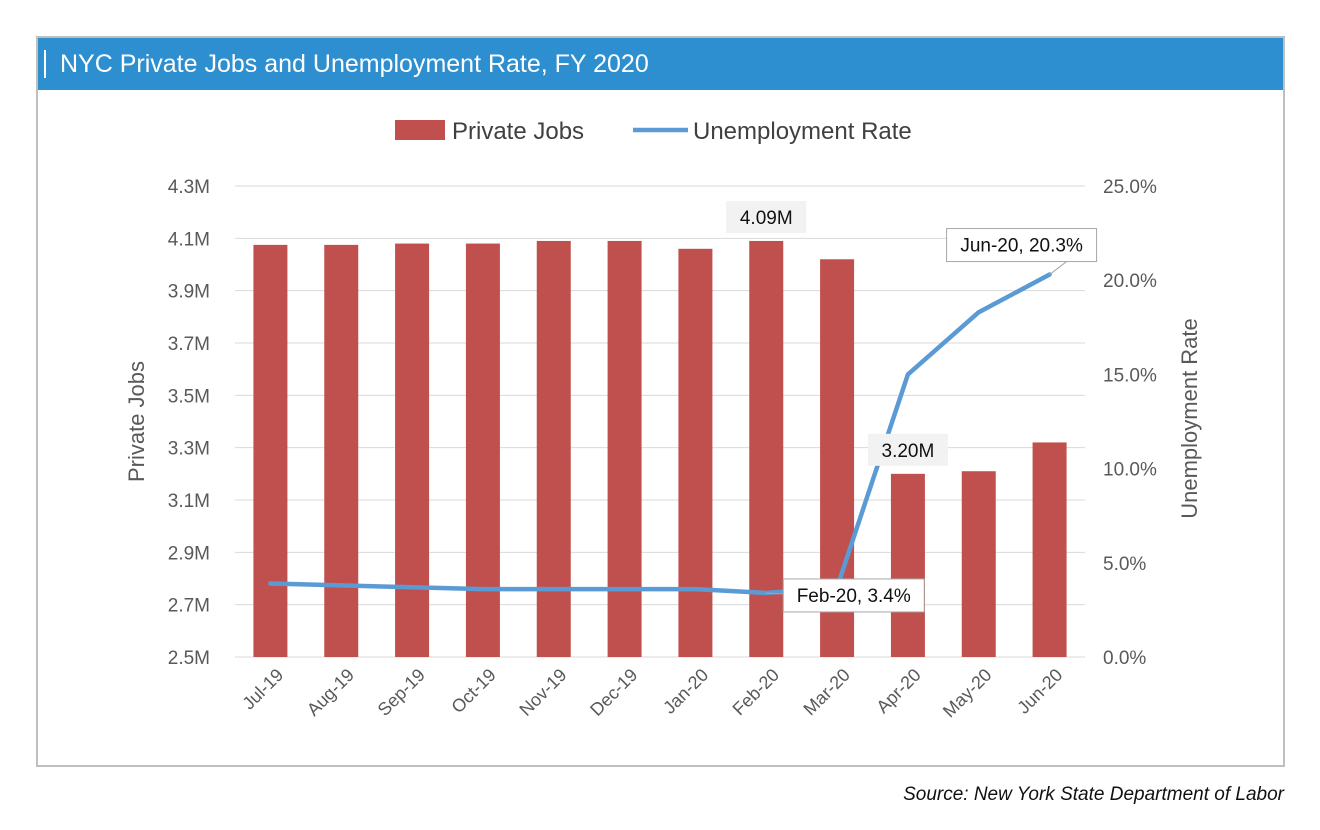  What do you see at coordinates (542, 692) in the screenshot?
I see `x-tick-label: Nov-19` at bounding box center [542, 692].